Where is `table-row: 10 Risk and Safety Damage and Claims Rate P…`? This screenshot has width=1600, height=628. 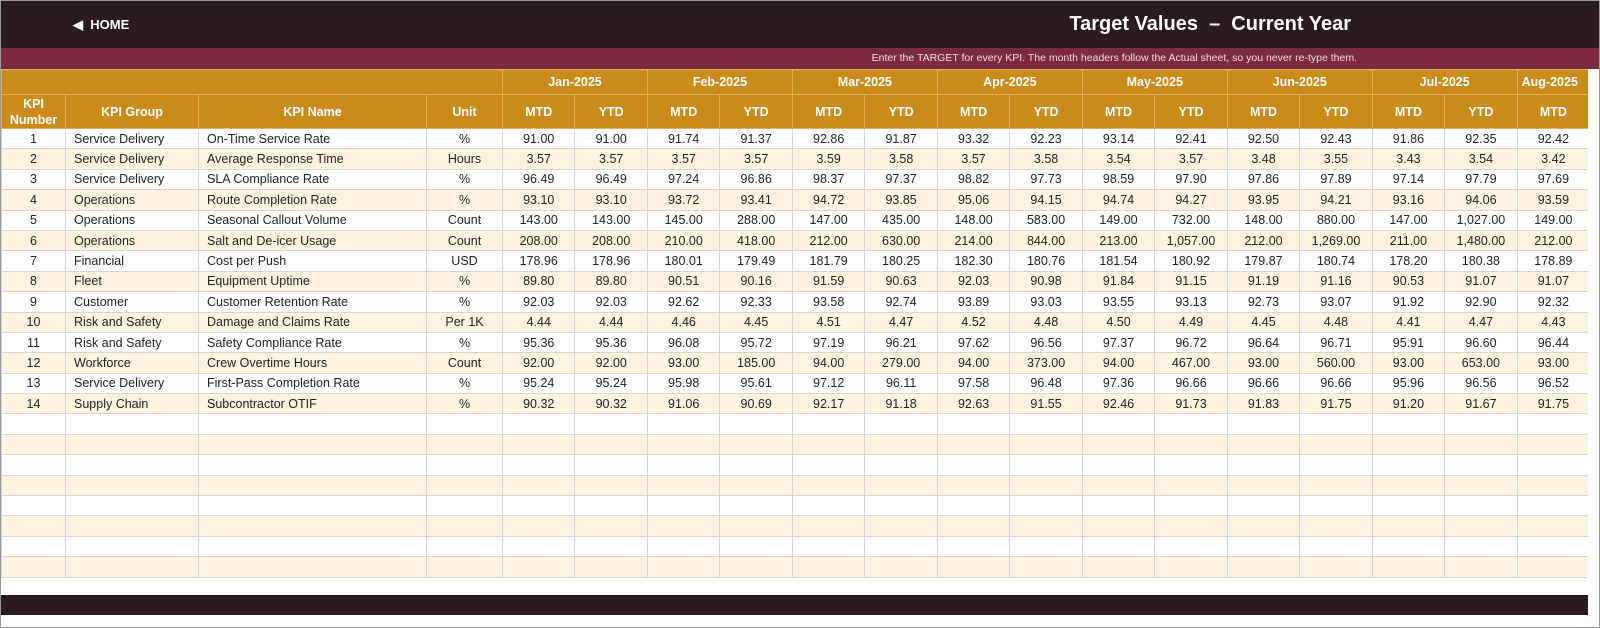 table-row: 10 Risk and Safety Damage and Claims Rate P… is located at coordinates (794, 322).